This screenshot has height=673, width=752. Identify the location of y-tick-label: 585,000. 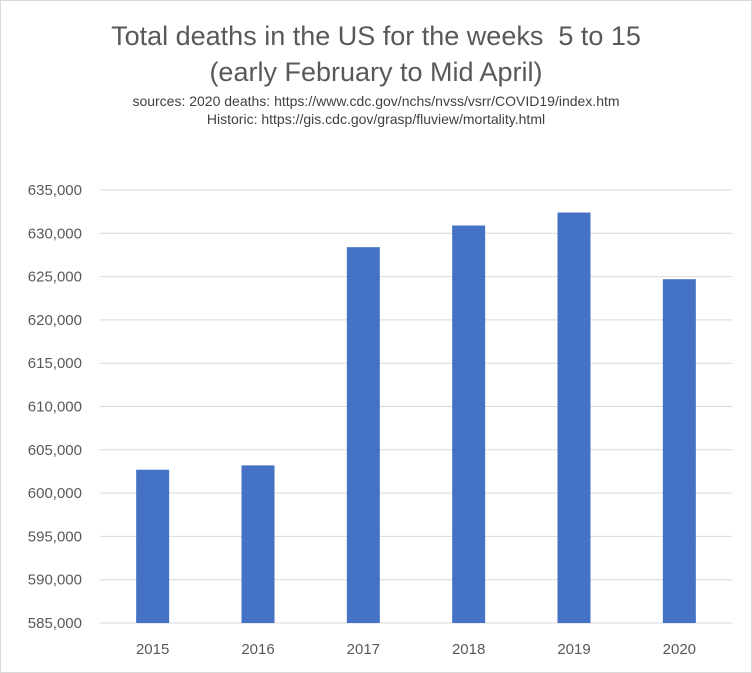
(55, 623).